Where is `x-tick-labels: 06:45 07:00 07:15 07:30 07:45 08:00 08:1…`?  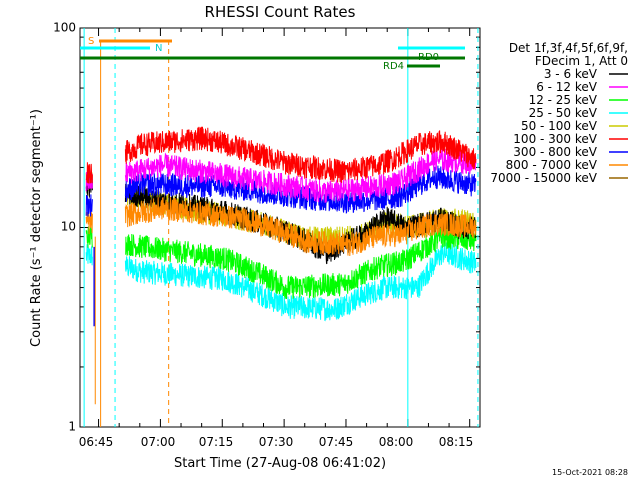
x-tick-labels: 06:45 07:00 07:15 07:30 07:45 08:00 08:1… is located at coordinates (276, 442).